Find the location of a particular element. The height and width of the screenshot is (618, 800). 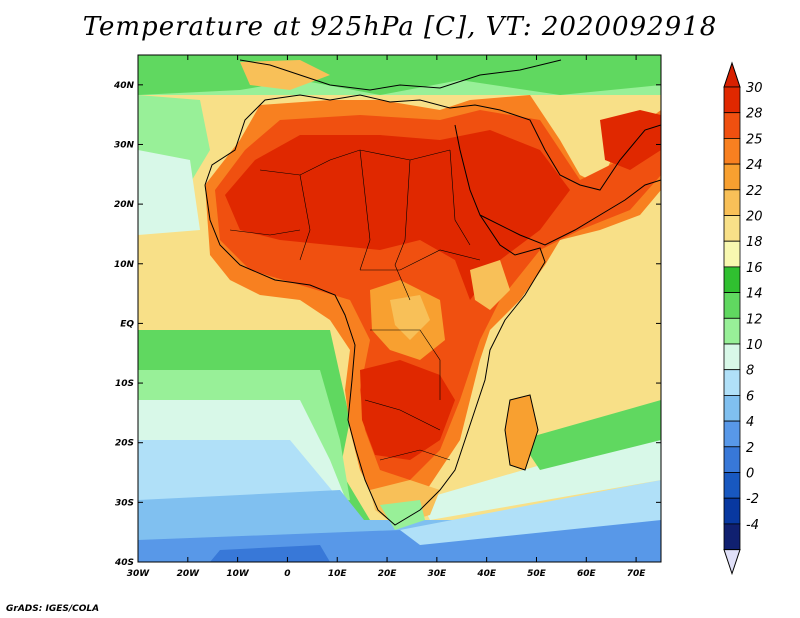

colorbar-label: 2 is located at coordinates (750, 448).